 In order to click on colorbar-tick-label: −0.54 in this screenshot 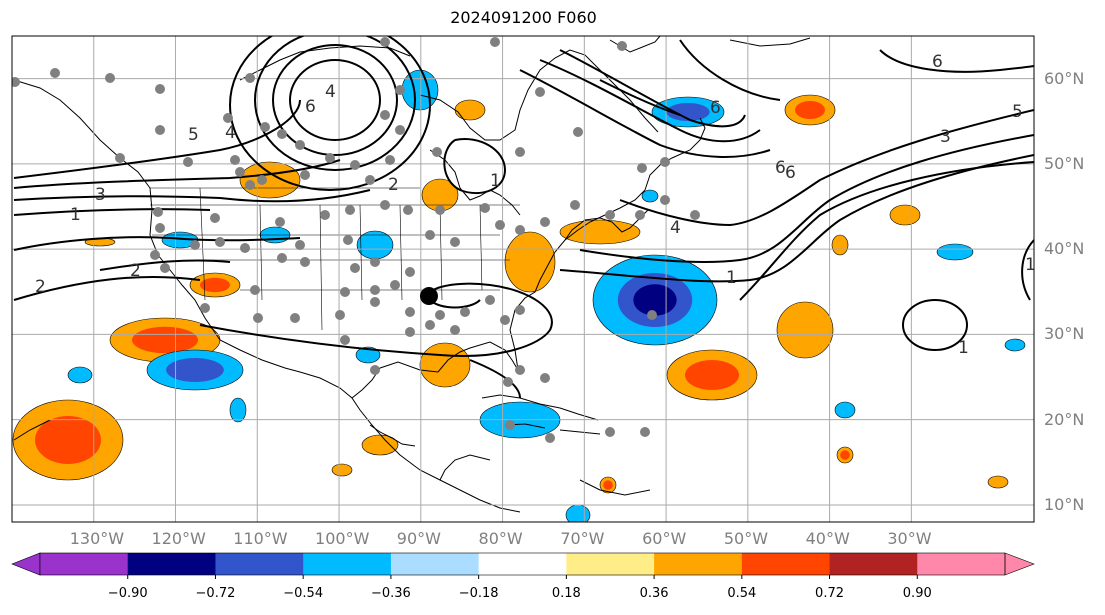, I will do `click(303, 593)`.